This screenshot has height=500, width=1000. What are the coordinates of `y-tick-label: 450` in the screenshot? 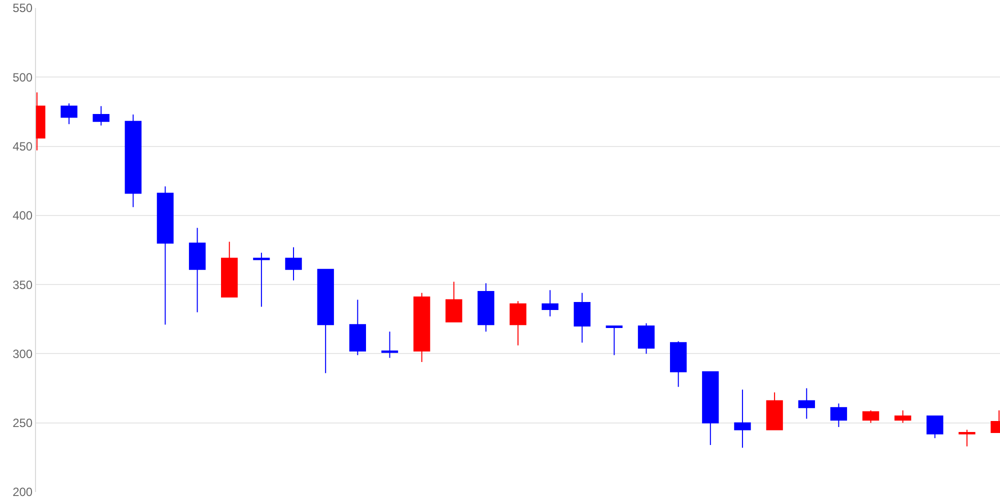 It's located at (22, 146).